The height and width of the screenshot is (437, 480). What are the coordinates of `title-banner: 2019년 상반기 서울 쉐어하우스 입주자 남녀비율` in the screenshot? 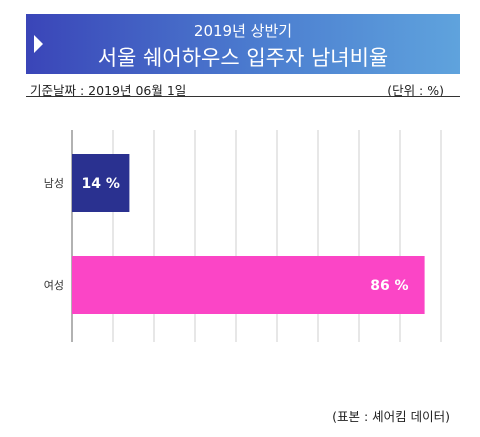 It's located at (243, 44).